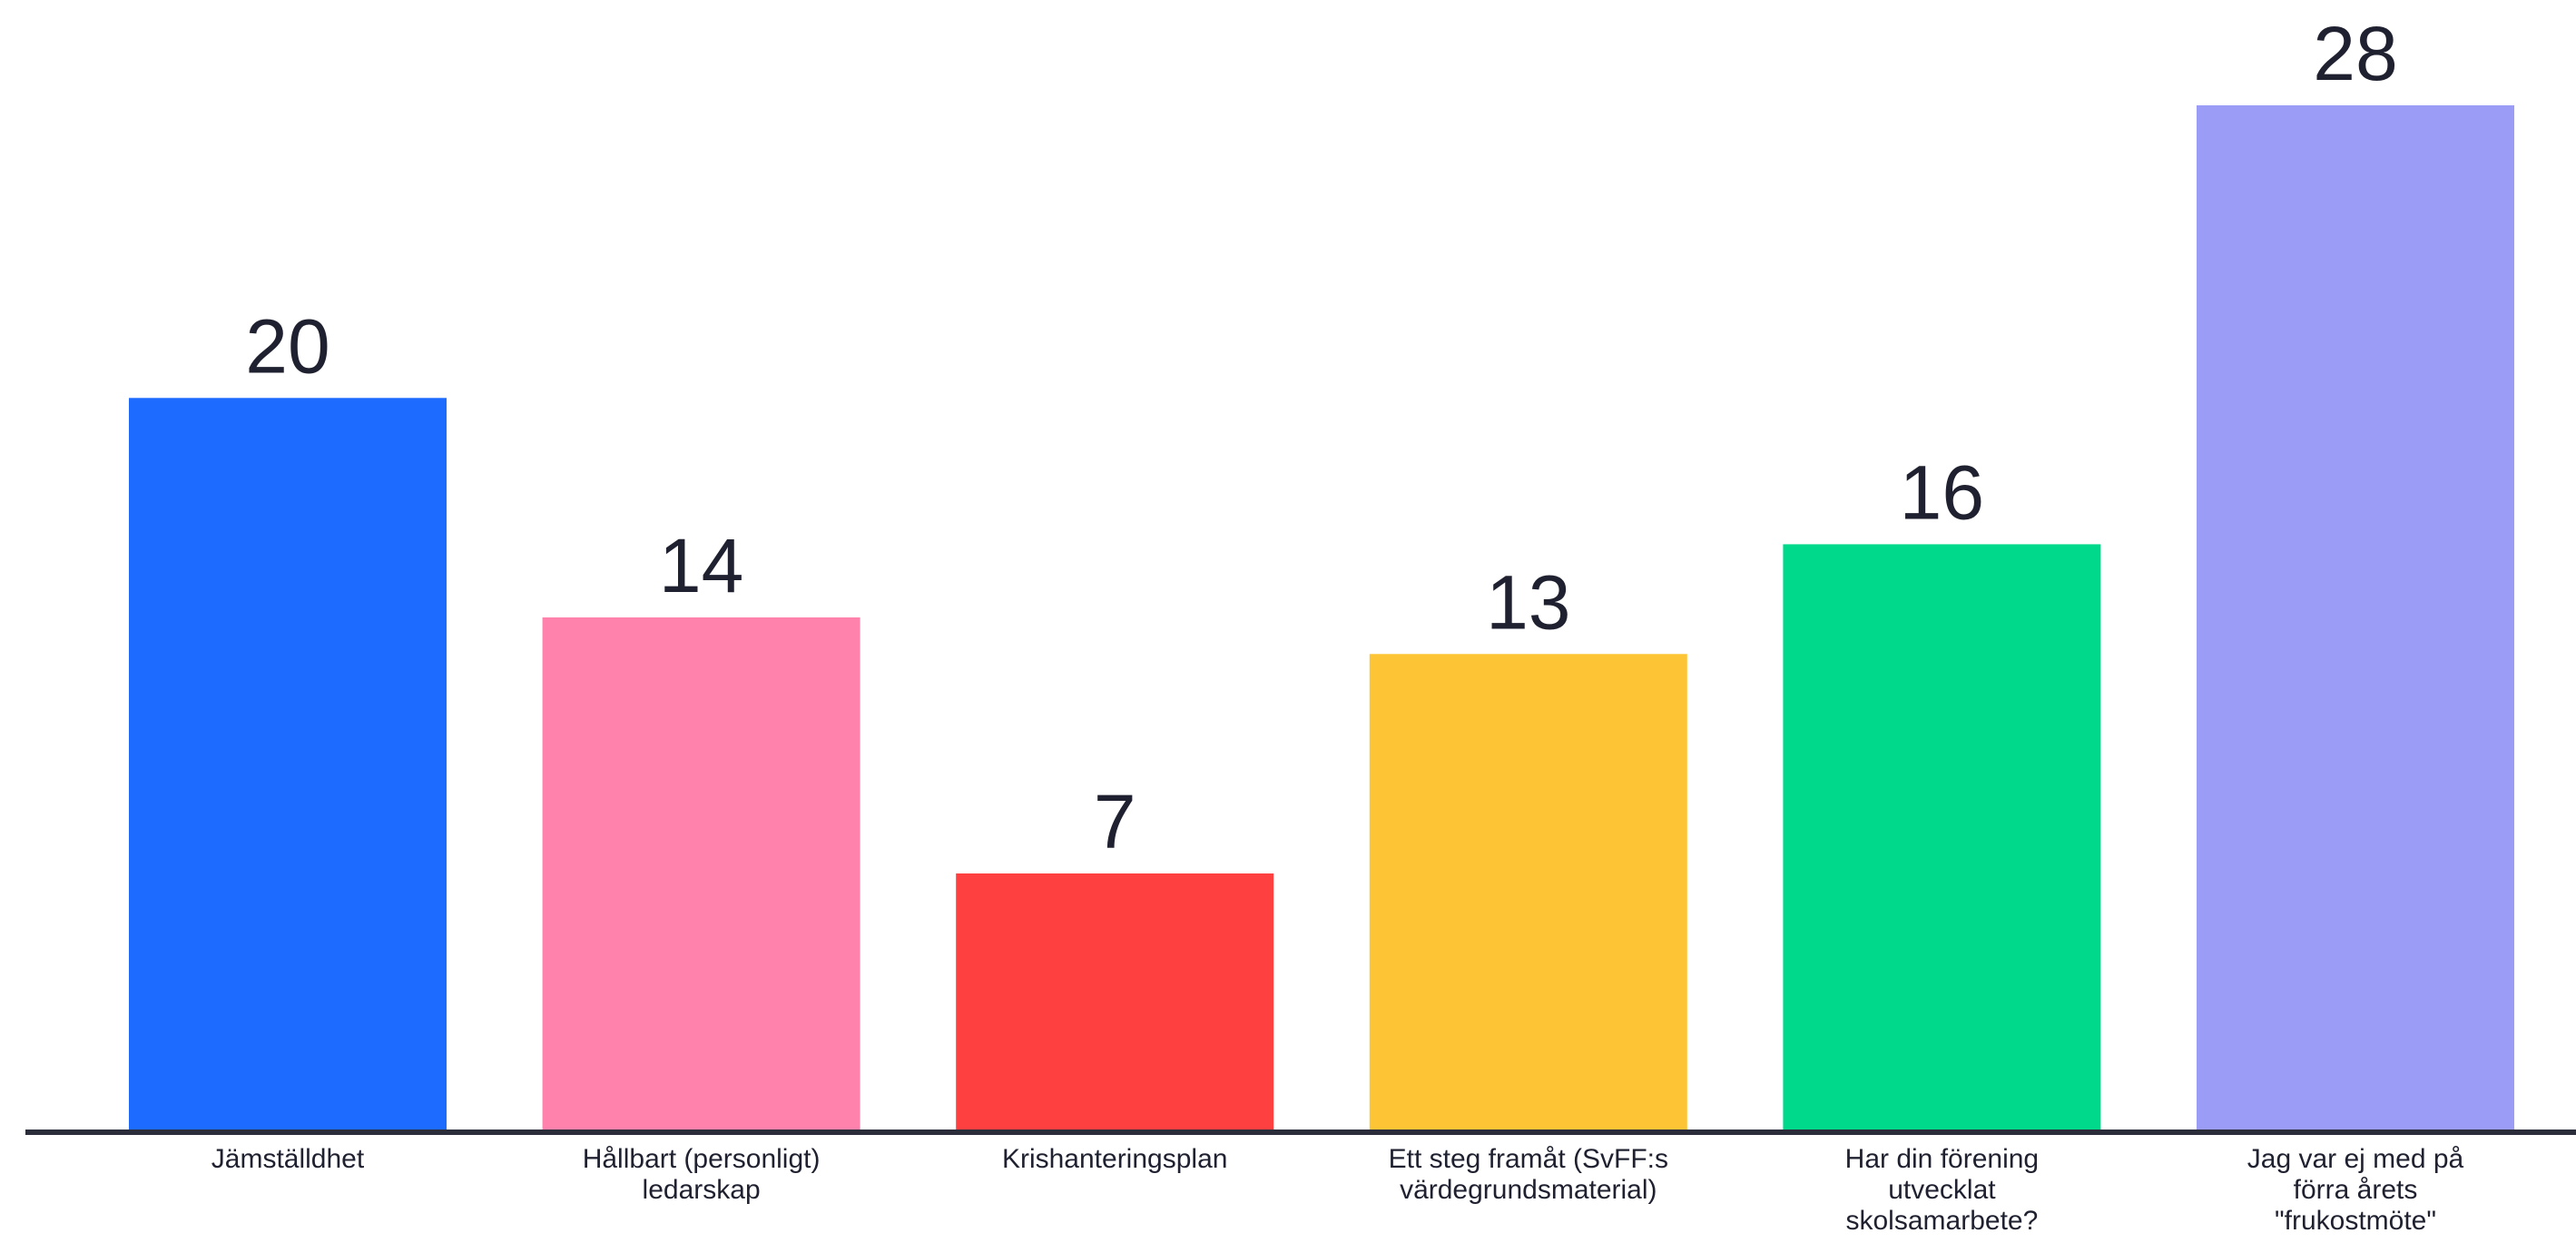 The height and width of the screenshot is (1243, 2576). What do you see at coordinates (702, 1159) in the screenshot?
I see `category-label-line: Hållbart (personligt)` at bounding box center [702, 1159].